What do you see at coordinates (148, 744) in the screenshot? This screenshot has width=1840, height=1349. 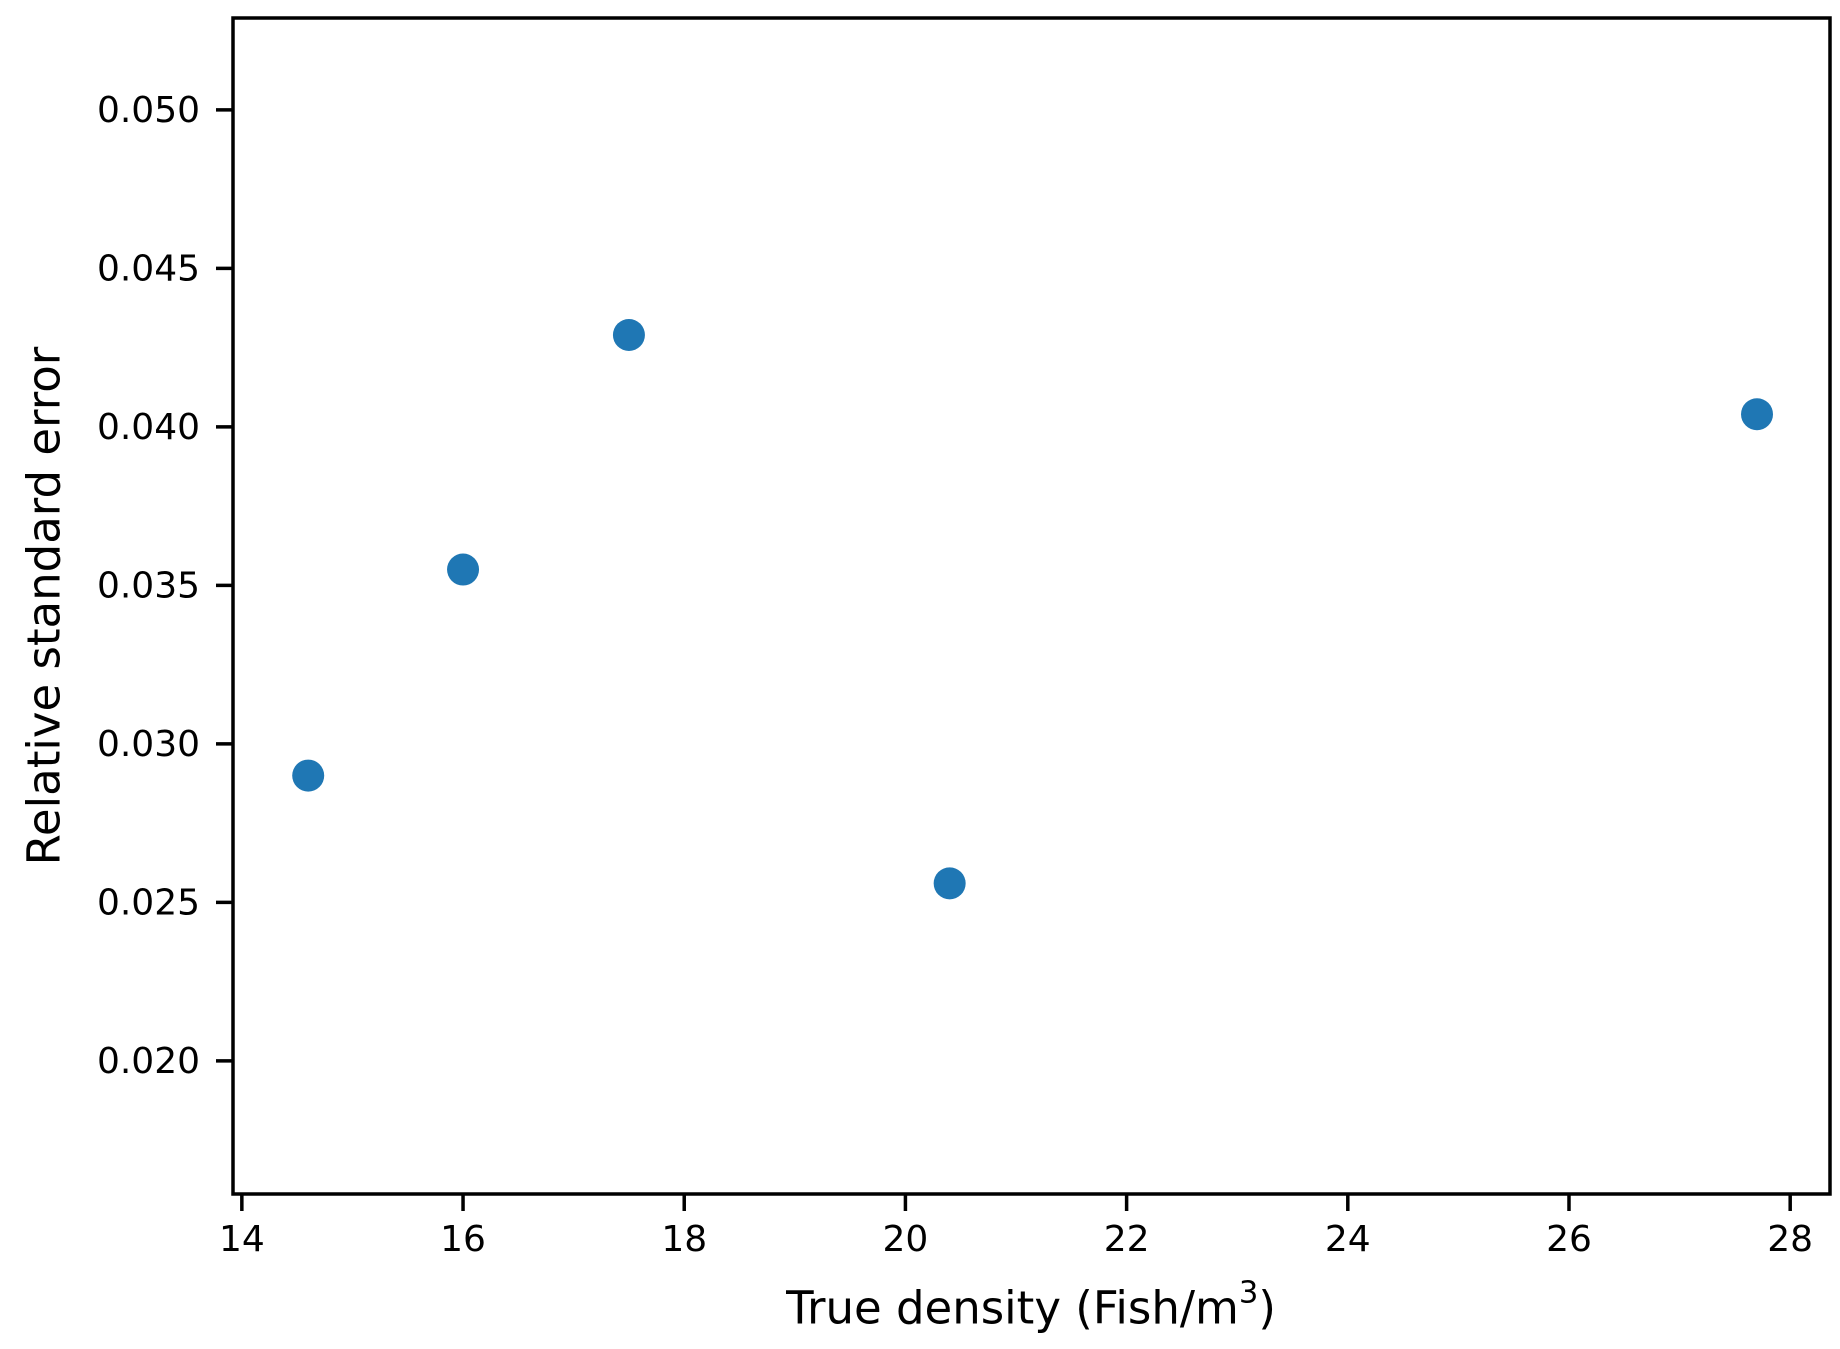 I see `y-tick-label: 0.030` at bounding box center [148, 744].